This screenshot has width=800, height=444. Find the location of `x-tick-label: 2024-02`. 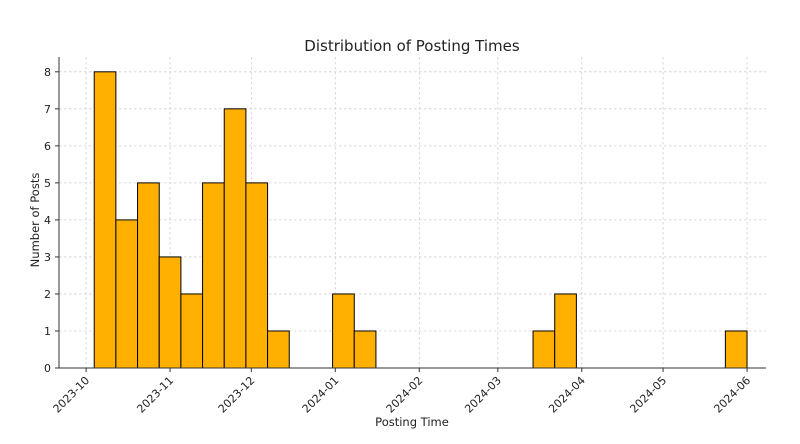

x-tick-label: 2024-02 is located at coordinates (405, 395).